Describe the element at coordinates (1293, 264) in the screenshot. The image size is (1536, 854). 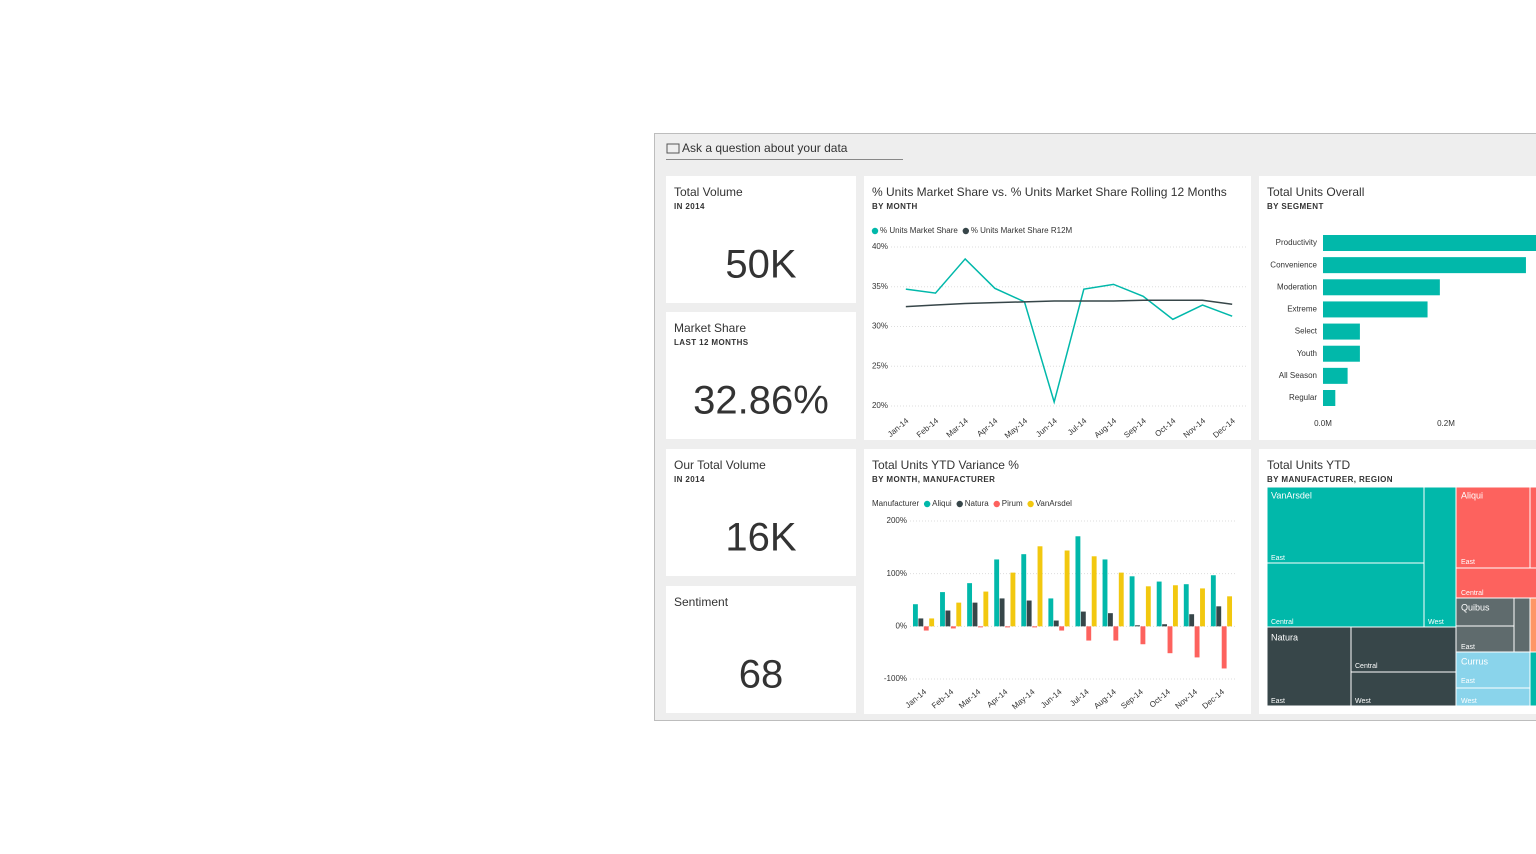
I see `y-tick-label: Convenience` at that location.